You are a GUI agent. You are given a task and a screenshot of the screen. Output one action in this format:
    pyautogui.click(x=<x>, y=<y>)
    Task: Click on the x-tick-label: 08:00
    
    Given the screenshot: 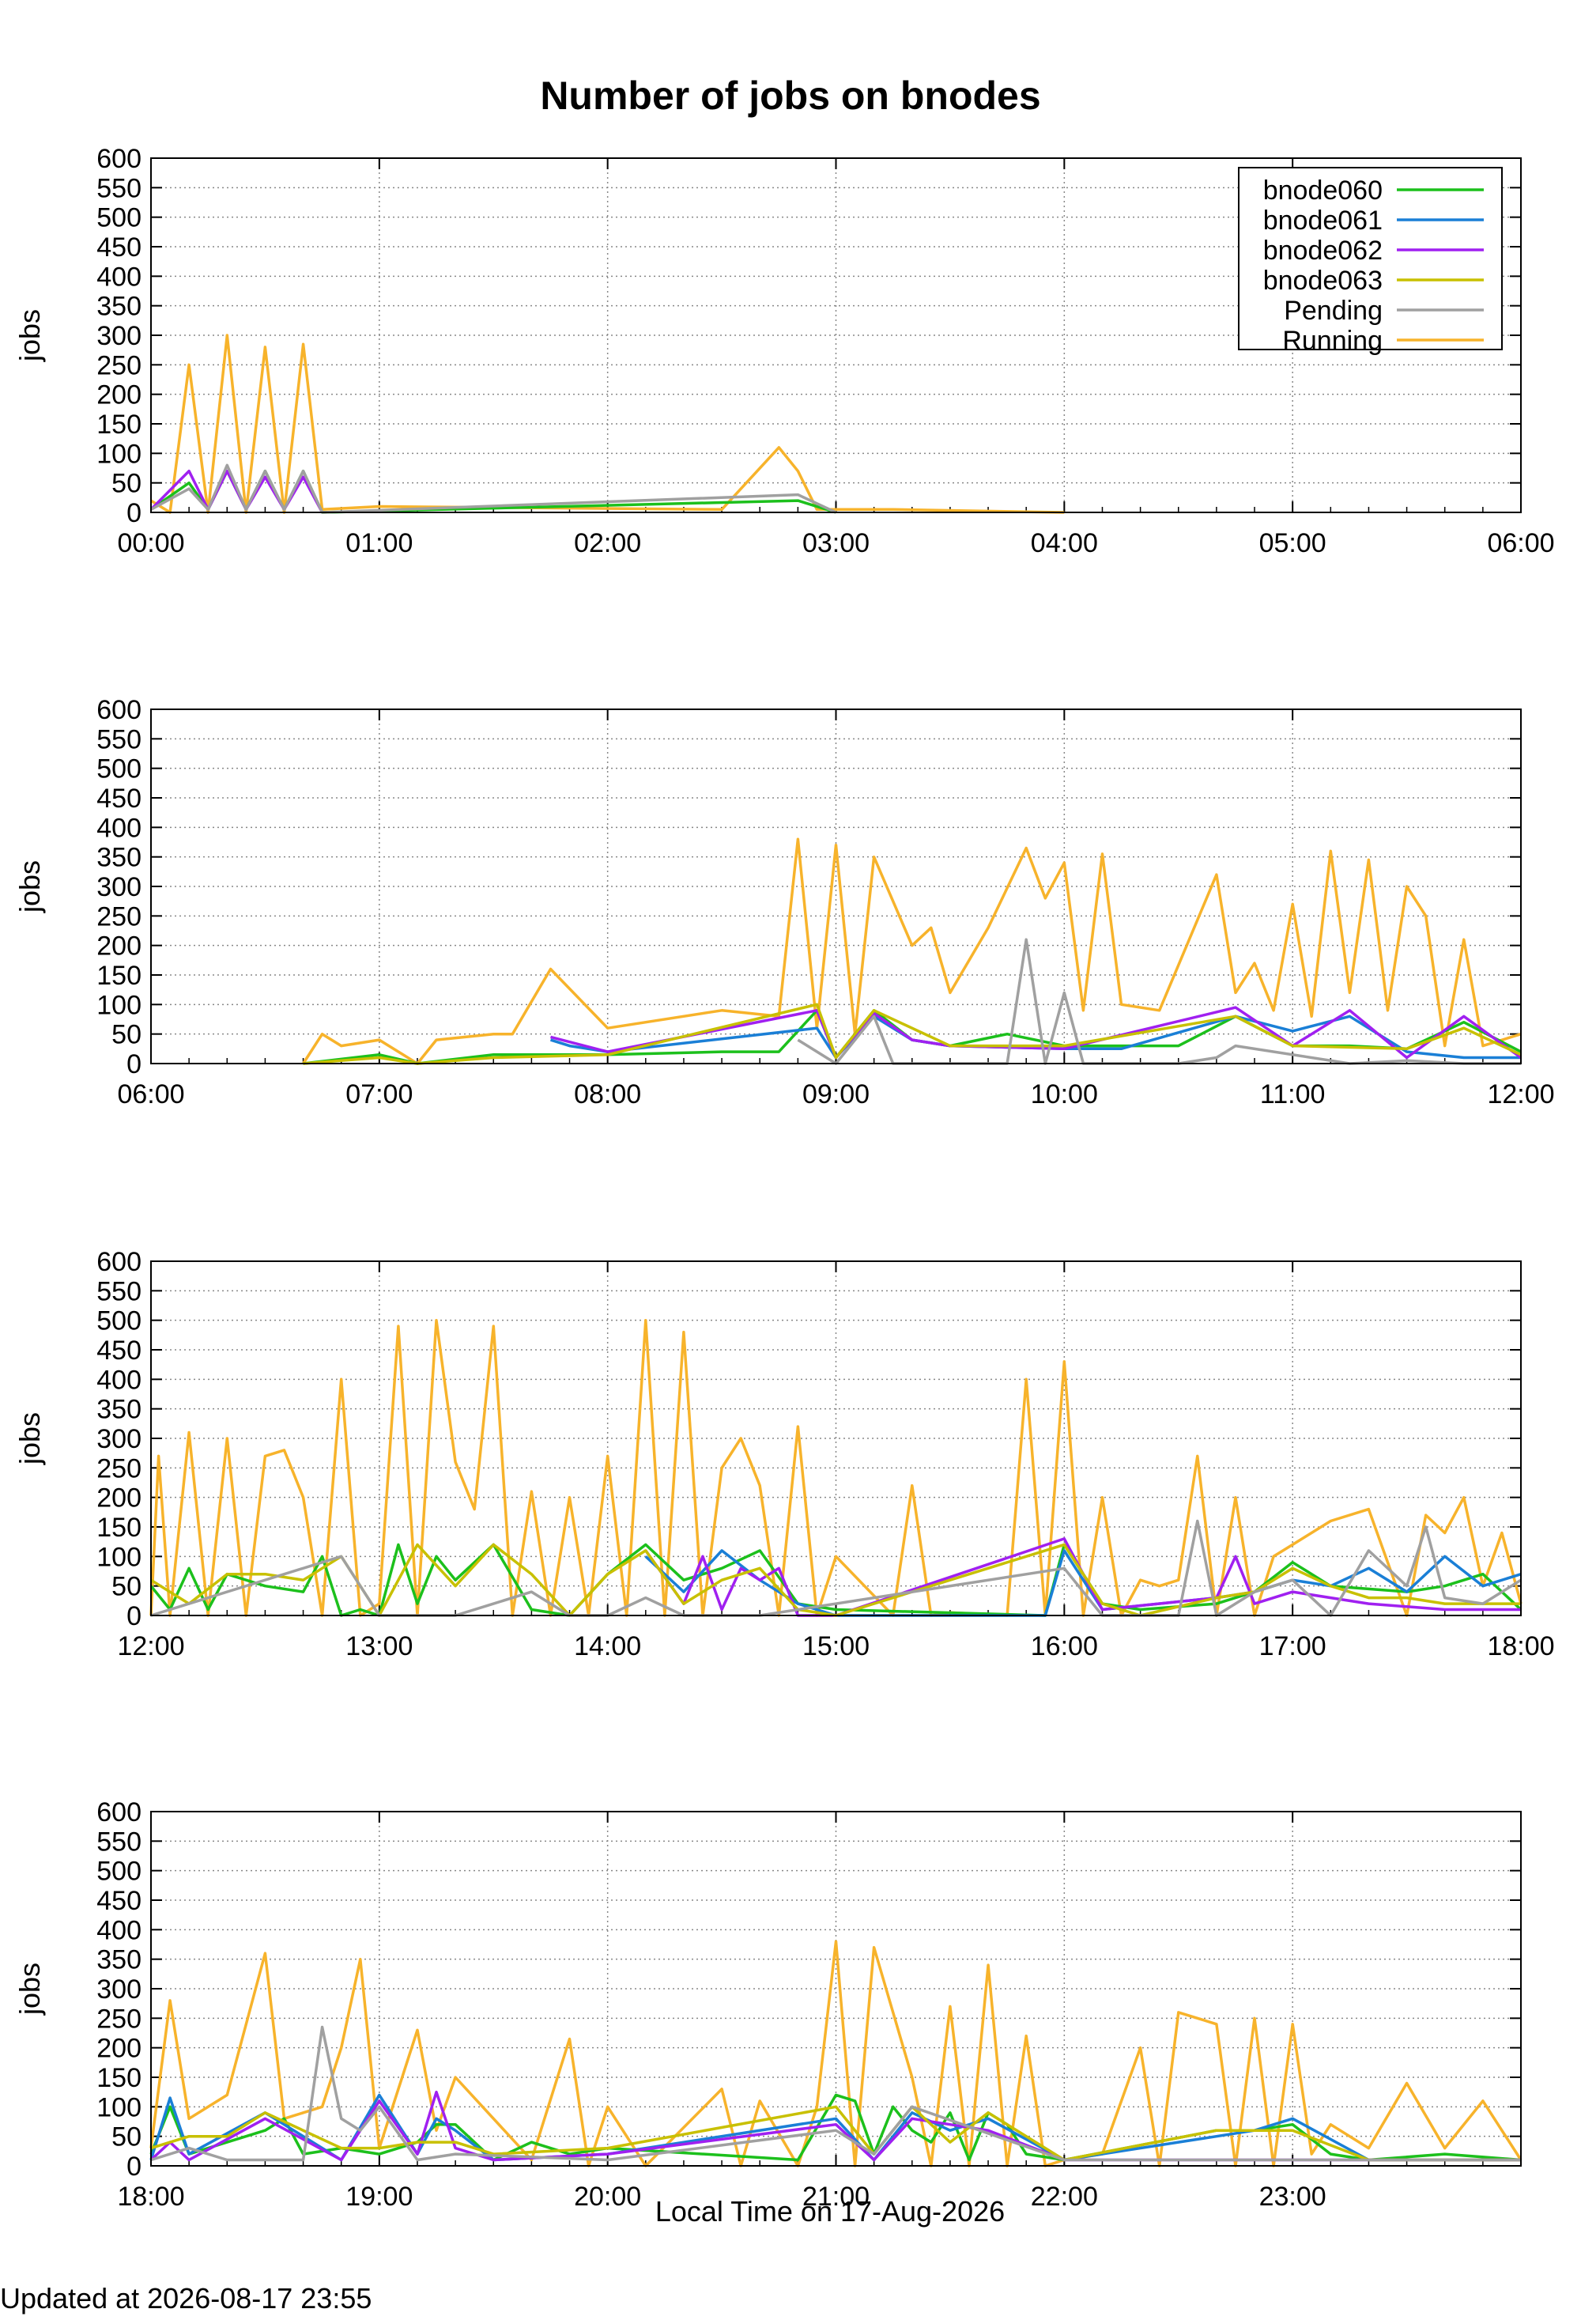 What is the action you would take?
    pyautogui.click(x=608, y=1094)
    